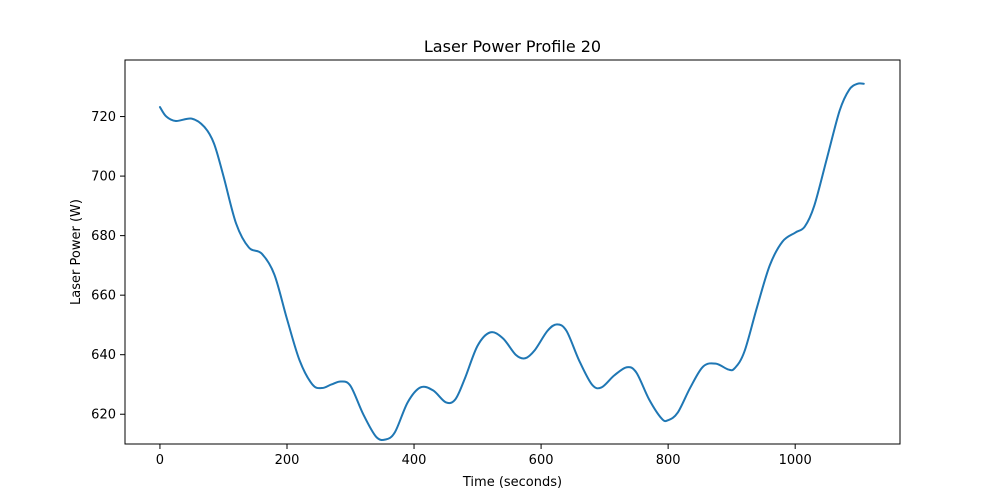  Describe the element at coordinates (103, 296) in the screenshot. I see `y-tick-label: 660` at that location.